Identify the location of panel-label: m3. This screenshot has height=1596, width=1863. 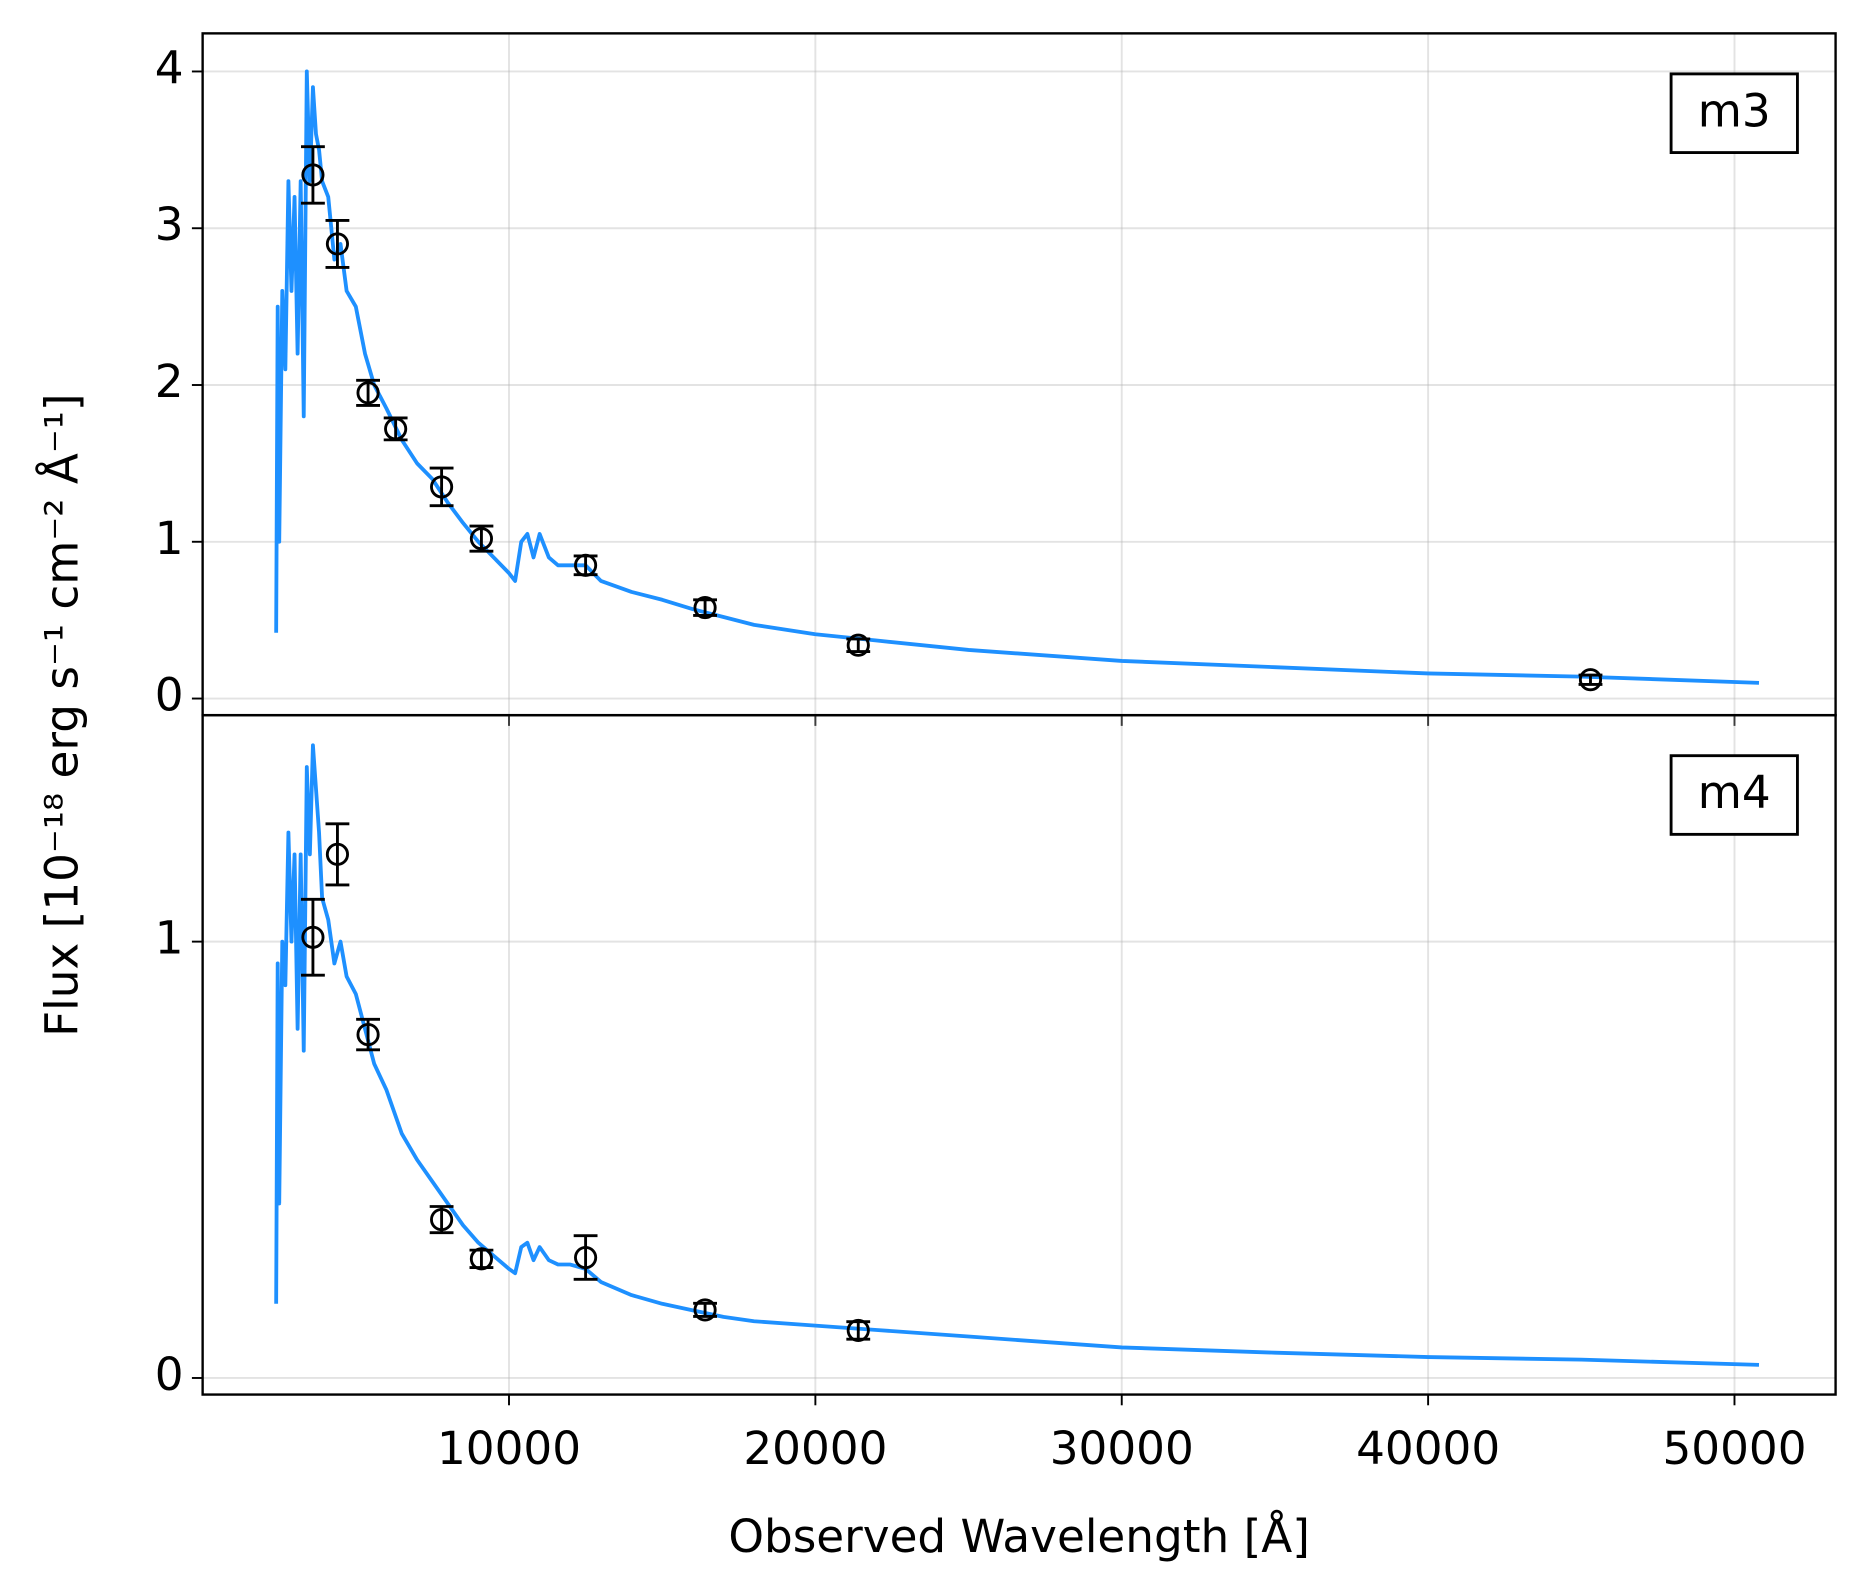
(1734, 110).